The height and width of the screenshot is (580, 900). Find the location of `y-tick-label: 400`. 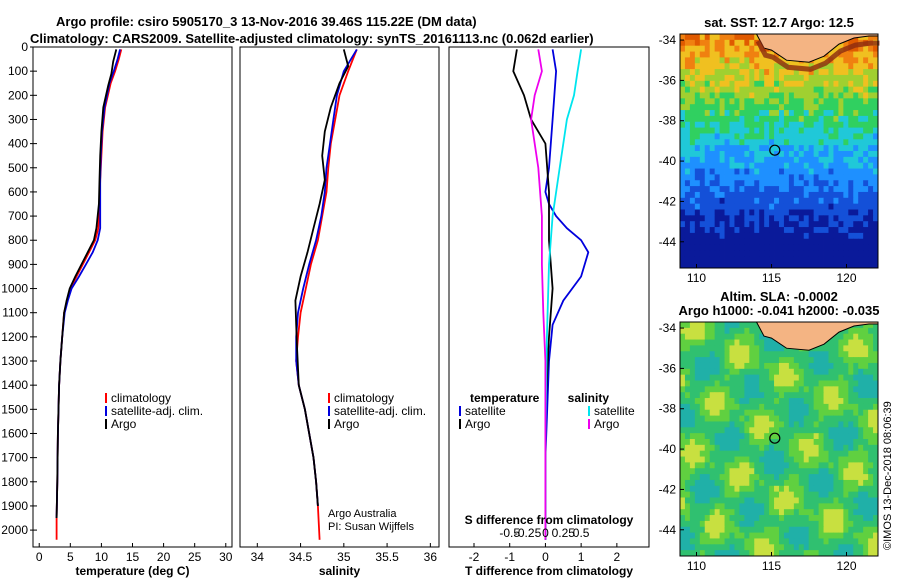

y-tick-label: 400 is located at coordinates (18, 144).